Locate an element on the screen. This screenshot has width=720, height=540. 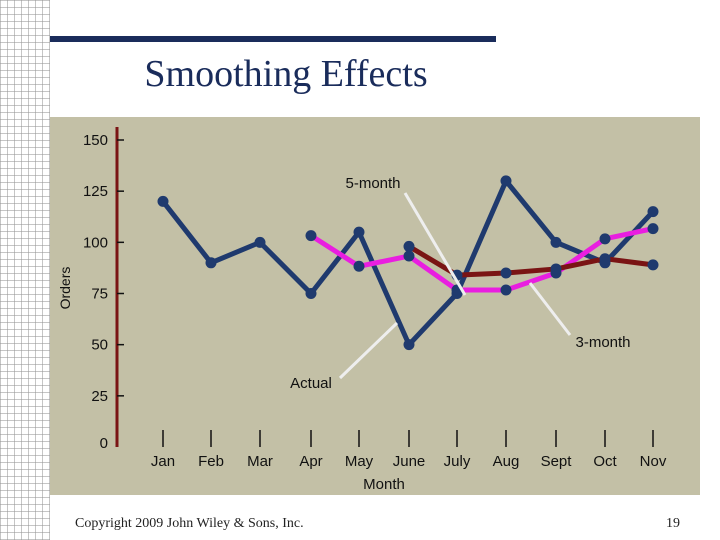
y-tick-label: 125 is located at coordinates (95, 191).